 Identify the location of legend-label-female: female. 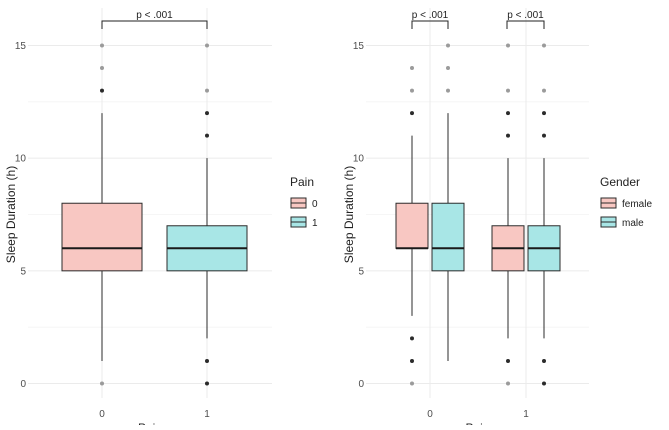
(637, 204).